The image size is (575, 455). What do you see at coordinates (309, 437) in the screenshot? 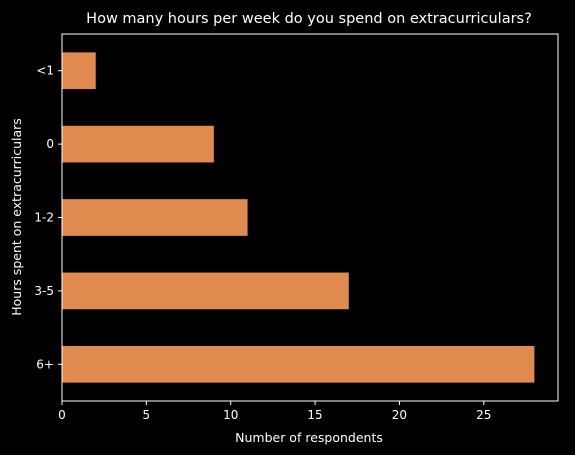
I see `x-axis-label: Number of respondents` at bounding box center [309, 437].